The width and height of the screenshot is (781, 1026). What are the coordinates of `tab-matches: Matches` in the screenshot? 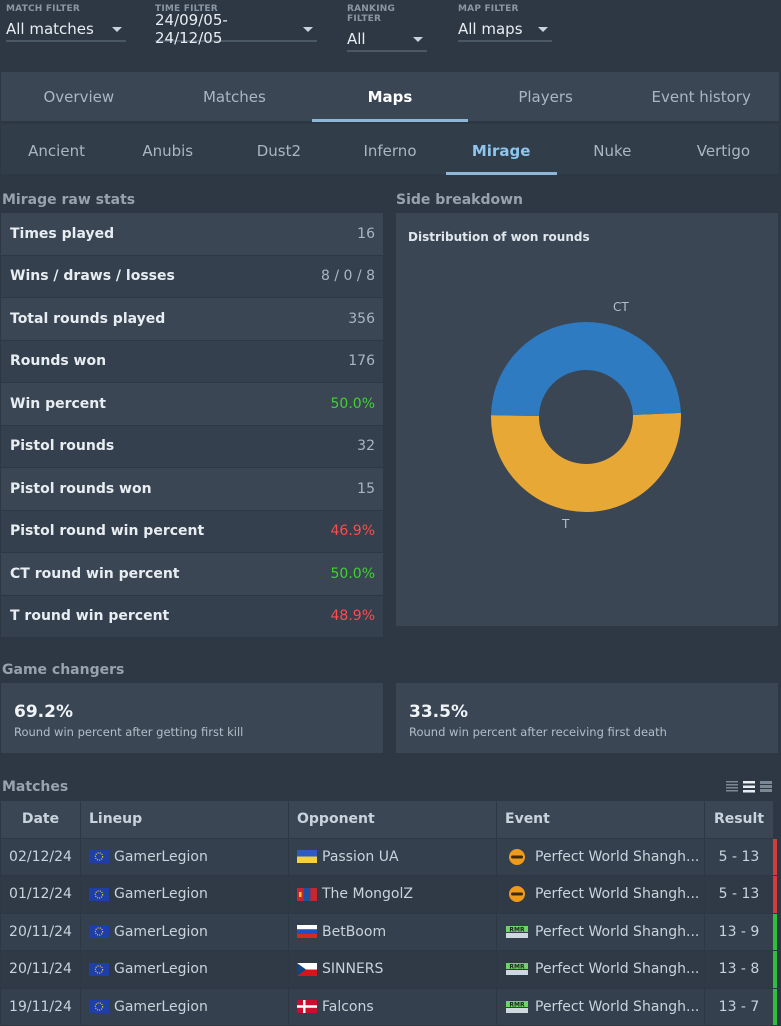 It's located at (234, 97).